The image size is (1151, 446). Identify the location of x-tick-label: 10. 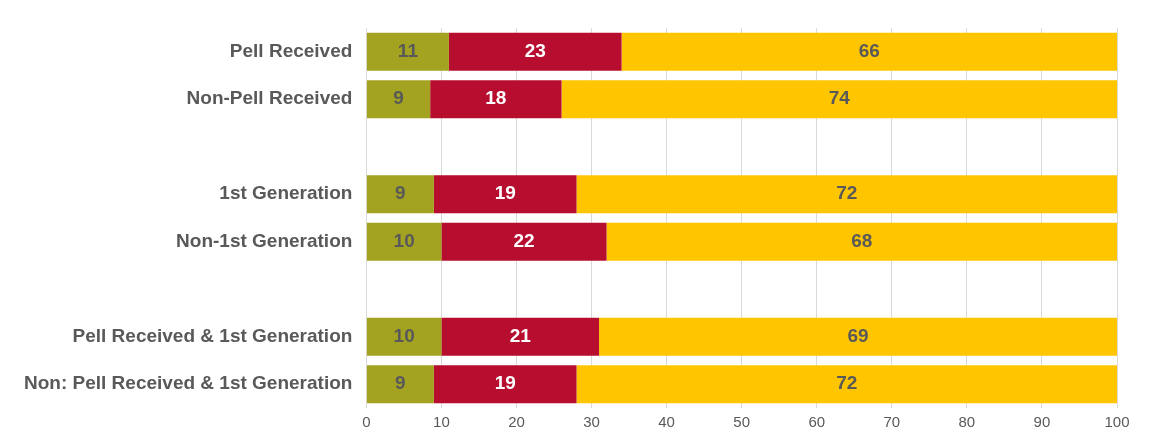
(441, 422).